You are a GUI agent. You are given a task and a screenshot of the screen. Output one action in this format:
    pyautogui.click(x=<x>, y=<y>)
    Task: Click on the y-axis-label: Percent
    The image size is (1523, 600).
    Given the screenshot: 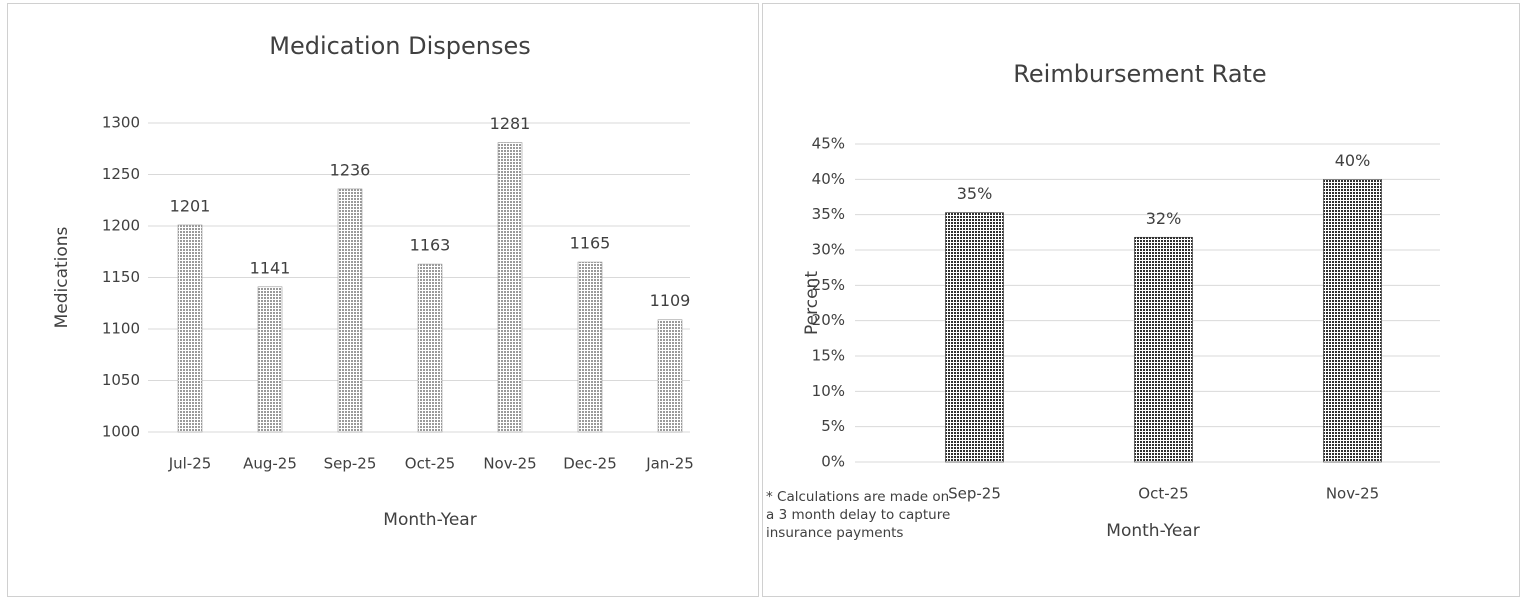 What is the action you would take?
    pyautogui.click(x=812, y=303)
    